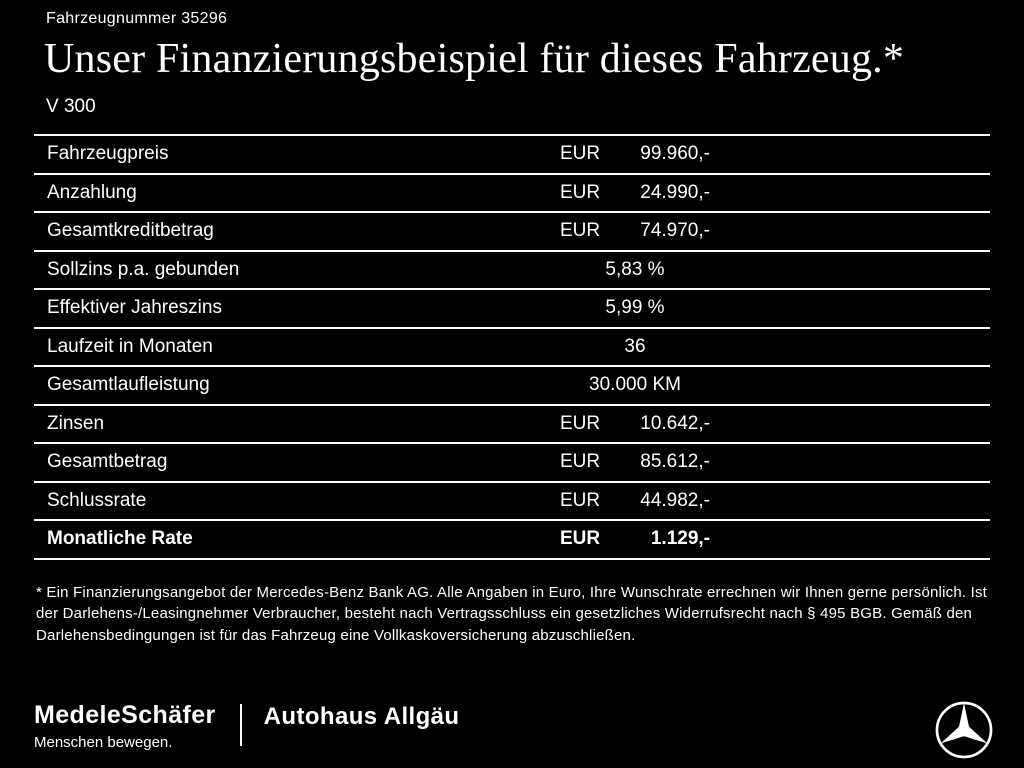 This screenshot has width=1024, height=768. What do you see at coordinates (120, 539) in the screenshot?
I see `row-label: Monatliche Rate` at bounding box center [120, 539].